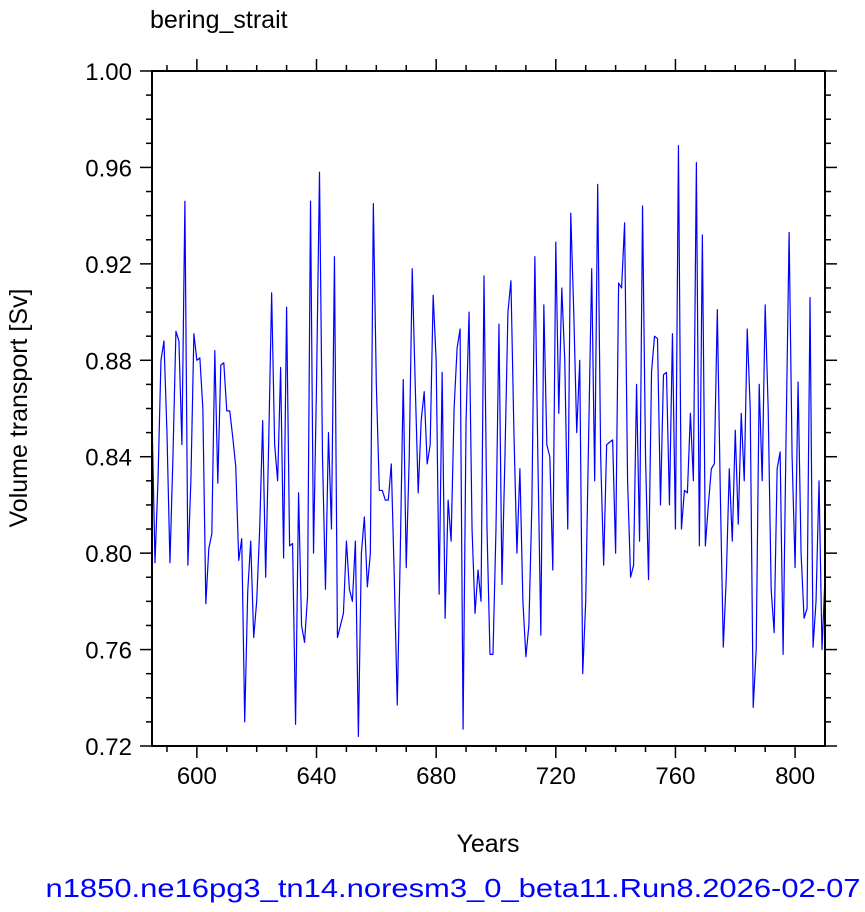  I want to click on y-tick-label: 1.00, so click(108, 72).